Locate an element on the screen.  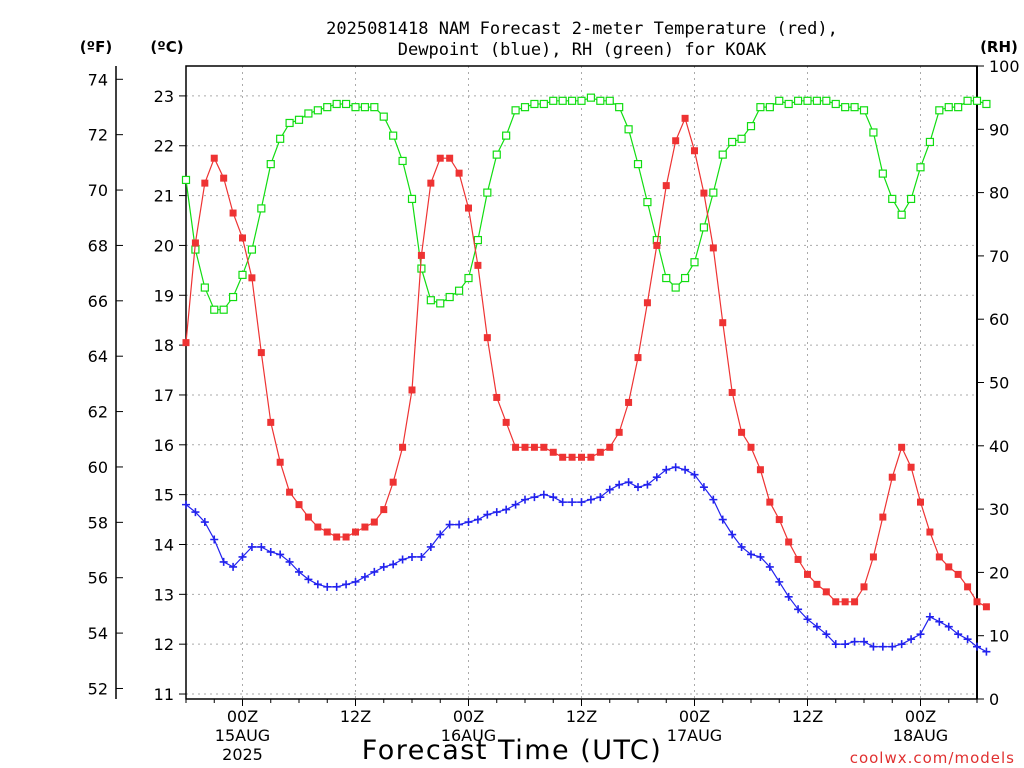
tick-label-fahrenheit: 66 is located at coordinates (98, 301).